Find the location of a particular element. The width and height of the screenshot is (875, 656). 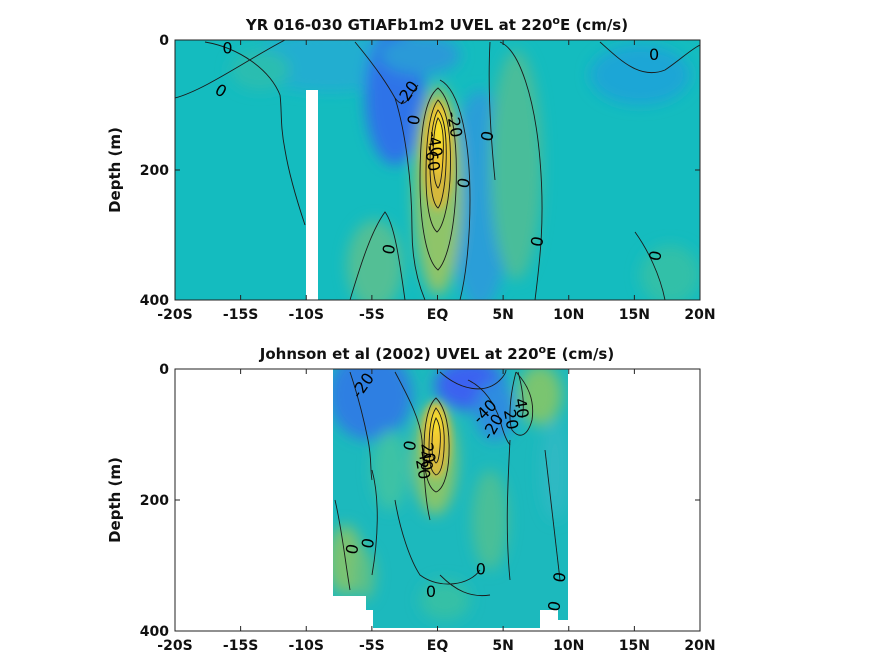

contour-label: -40 is located at coordinates (434, 143).